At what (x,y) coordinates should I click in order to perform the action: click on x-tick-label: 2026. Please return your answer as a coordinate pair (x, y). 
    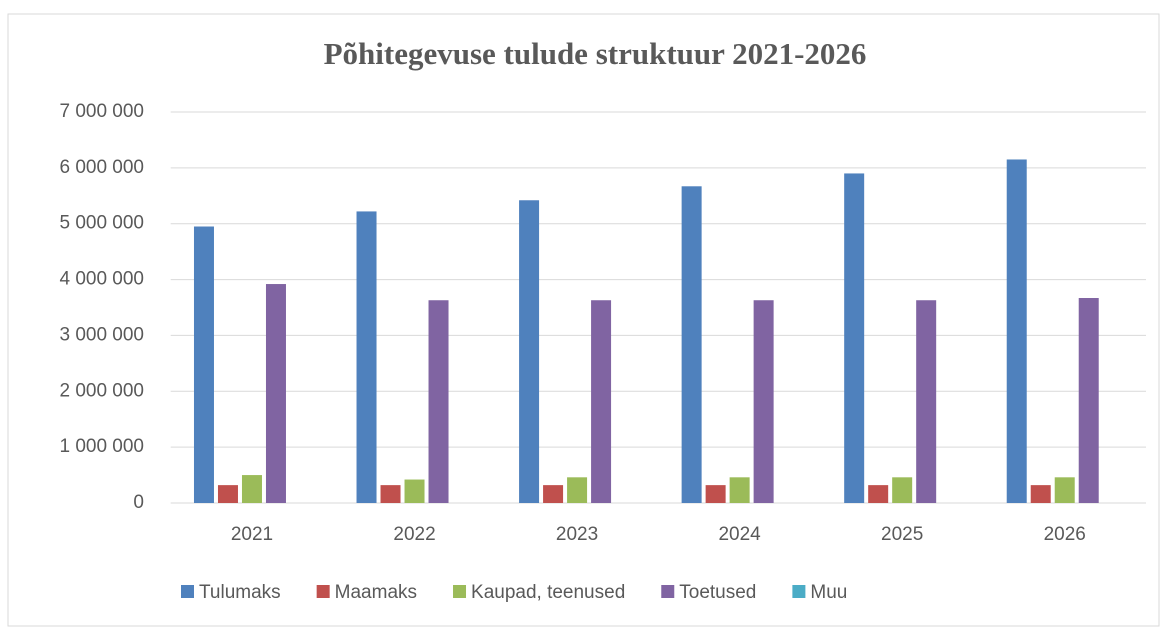
    Looking at the image, I should click on (1065, 534).